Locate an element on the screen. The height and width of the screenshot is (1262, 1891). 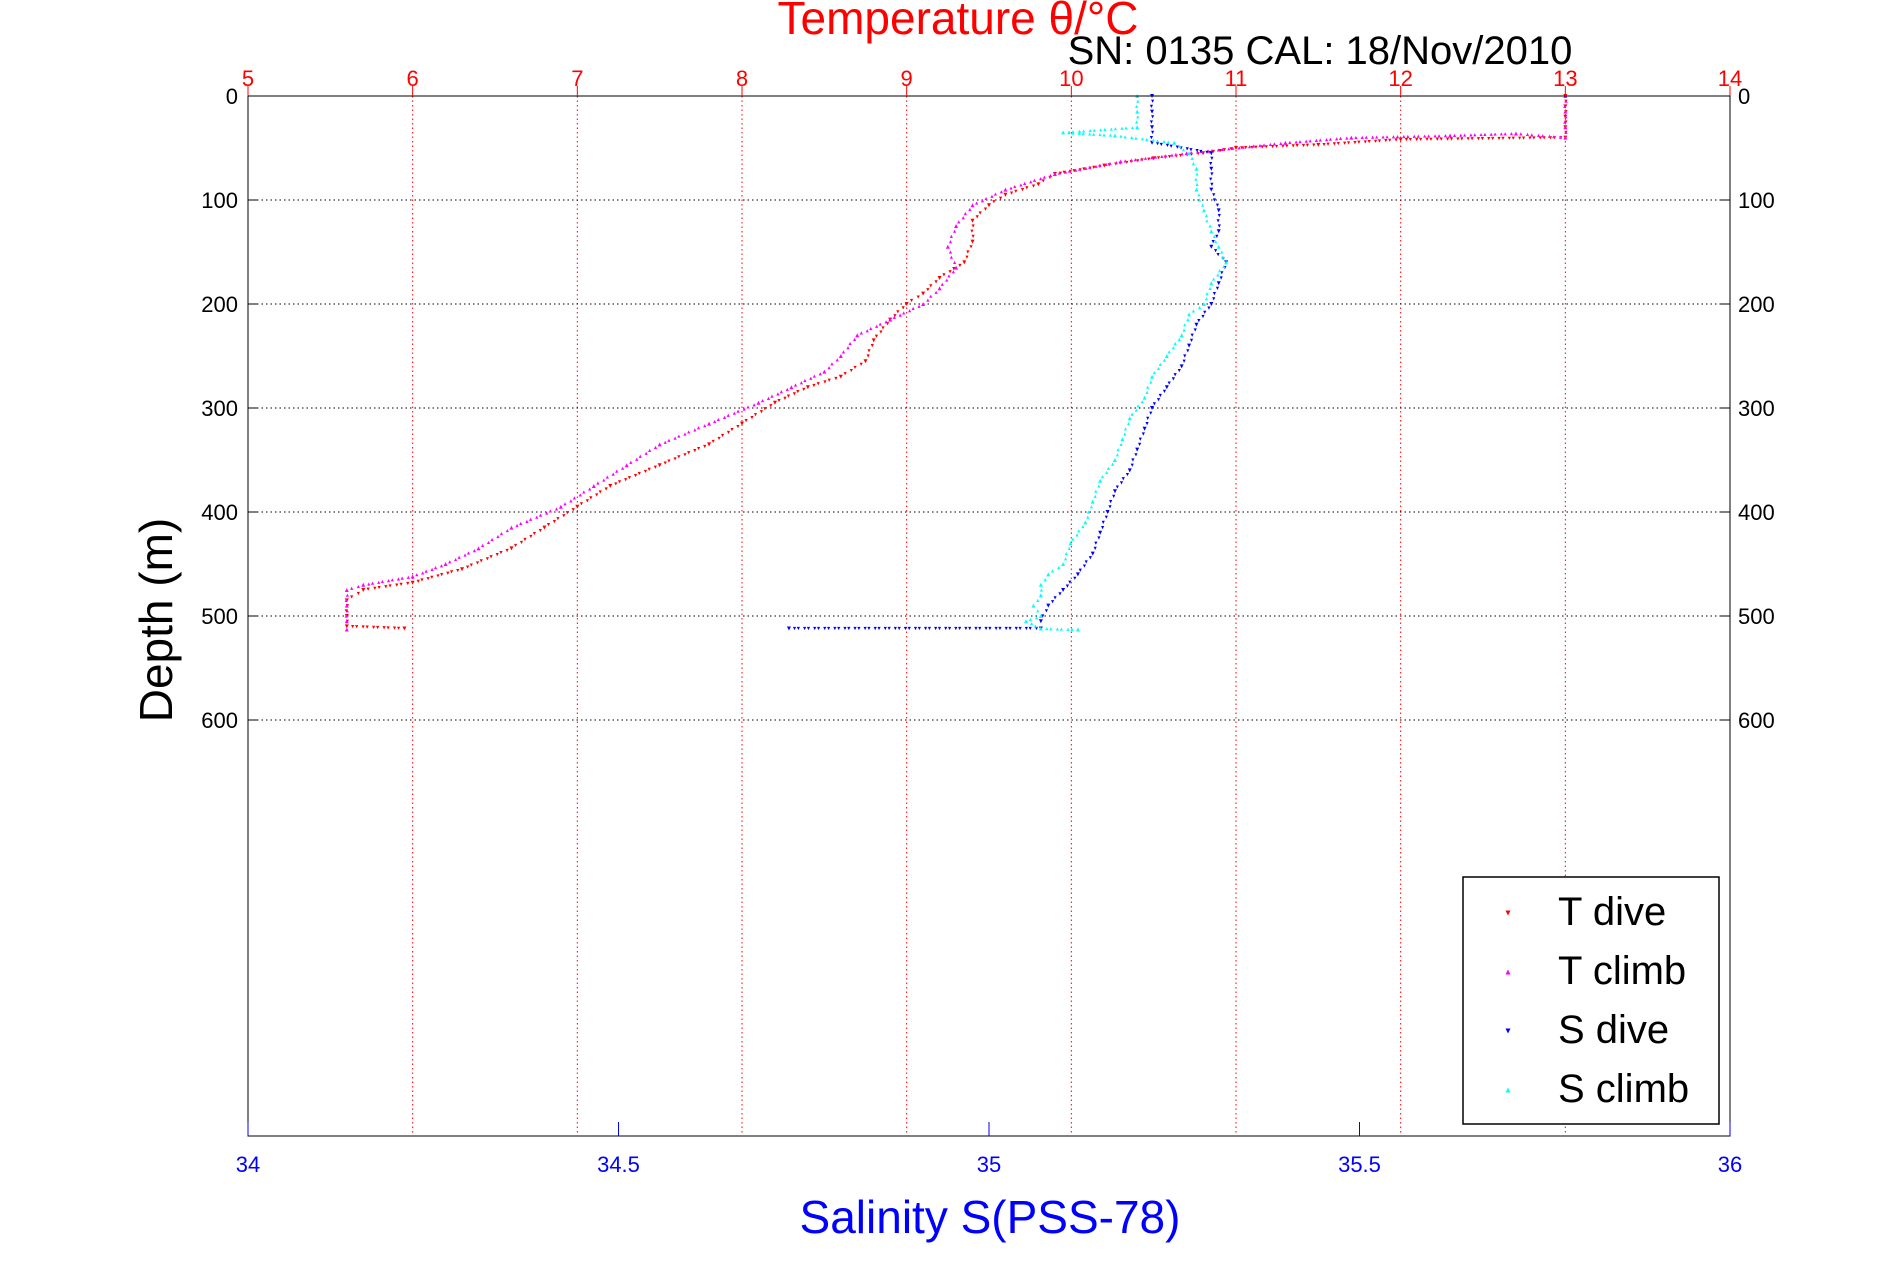
depth-tick-label-right: 400 is located at coordinates (1756, 512).